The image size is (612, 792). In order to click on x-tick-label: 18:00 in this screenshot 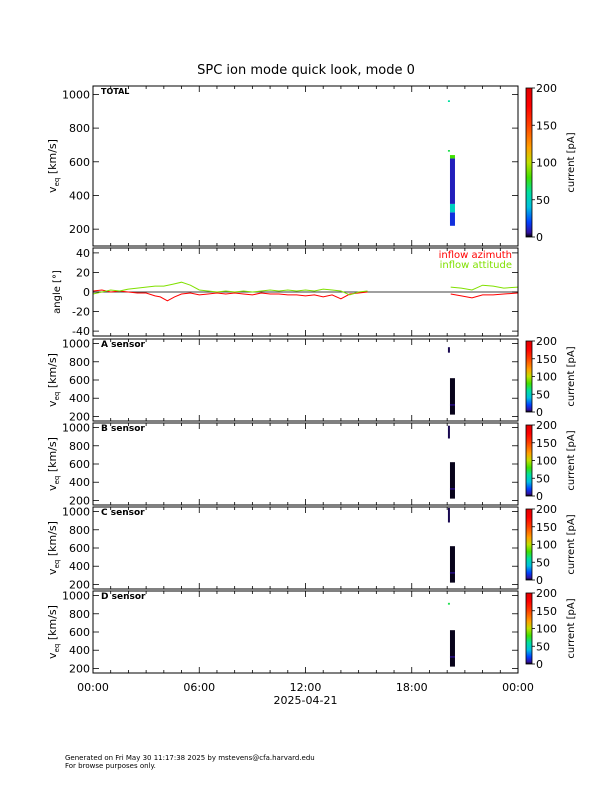, I will do `click(412, 687)`.